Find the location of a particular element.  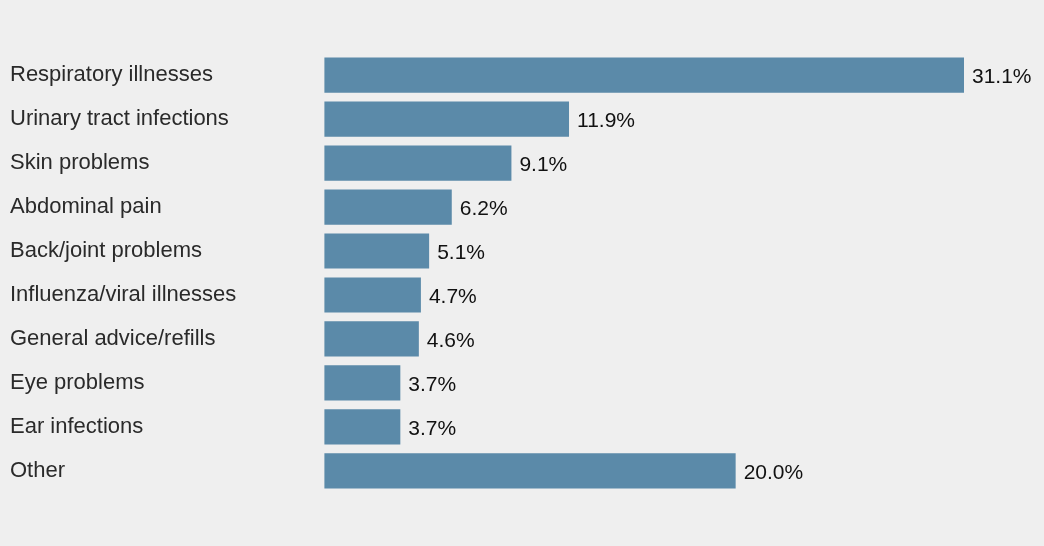

y-tick-label: Back/joint problems is located at coordinates (106, 250).